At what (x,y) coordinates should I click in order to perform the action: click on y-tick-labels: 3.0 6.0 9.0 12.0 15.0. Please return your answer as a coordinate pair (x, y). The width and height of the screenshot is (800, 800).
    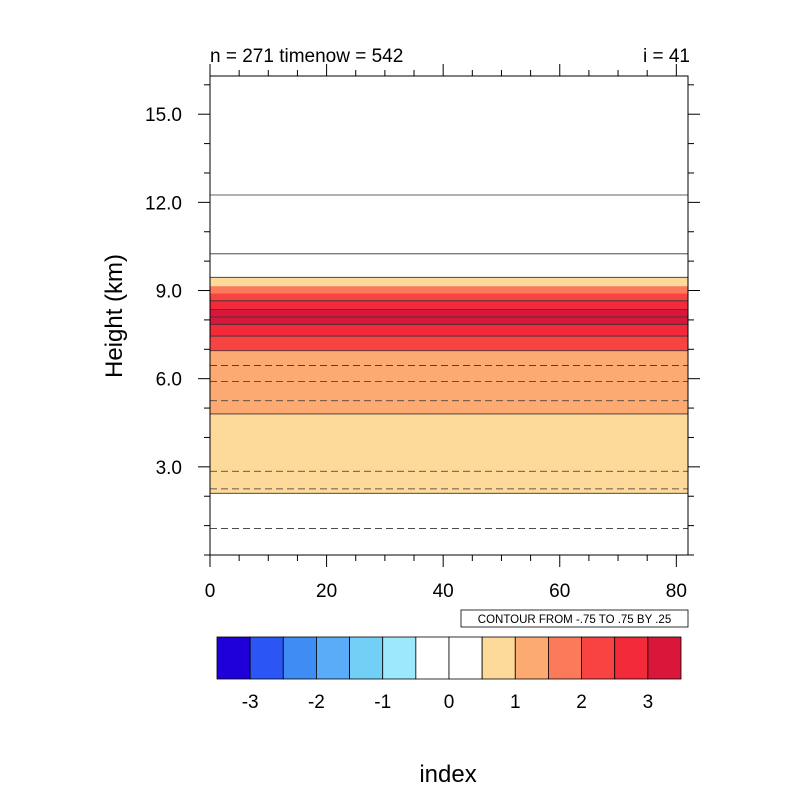
    Looking at the image, I should click on (163, 292).